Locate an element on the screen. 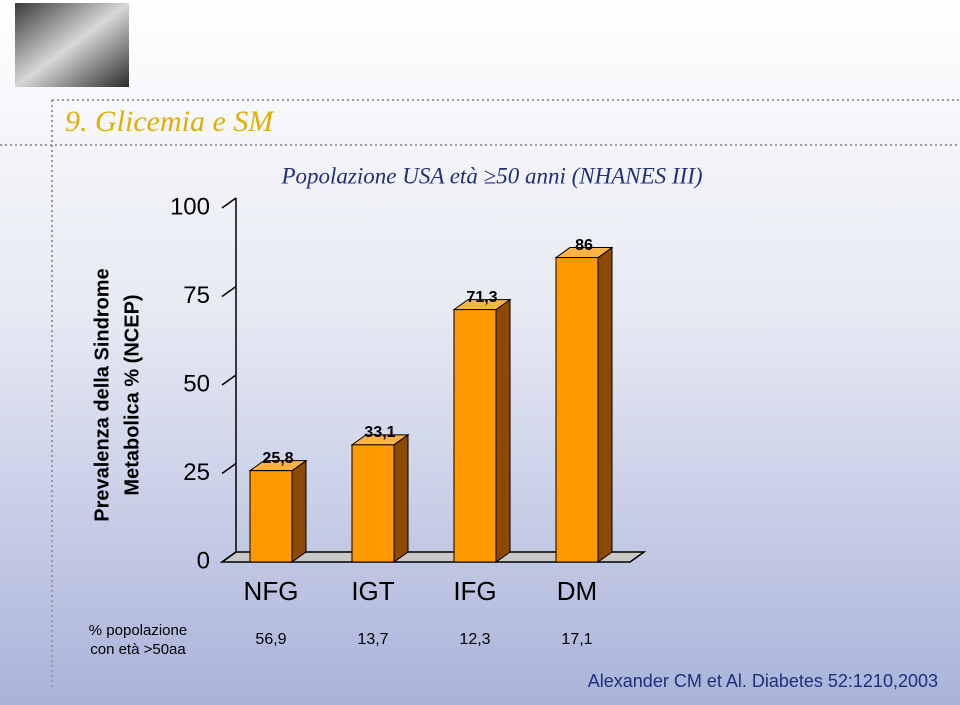 The height and width of the screenshot is (705, 960). population-value: 56,9 is located at coordinates (270, 639).